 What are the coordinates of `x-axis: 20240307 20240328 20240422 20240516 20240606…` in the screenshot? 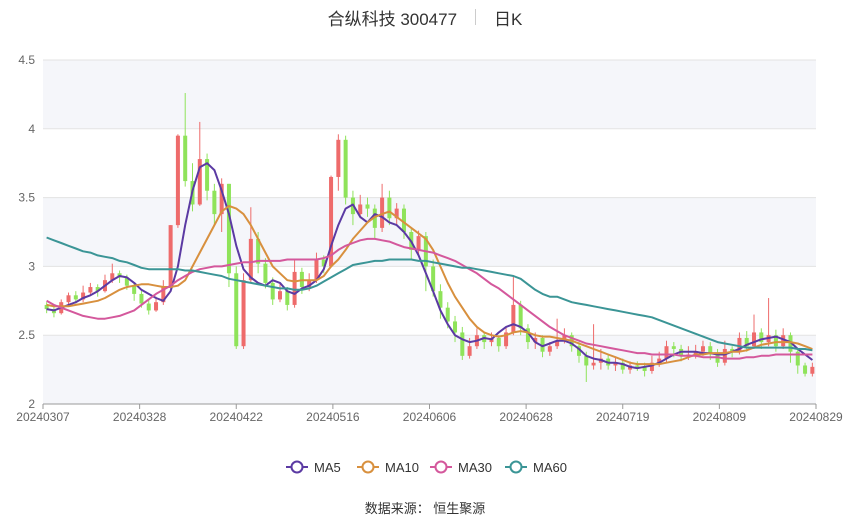 It's located at (429, 414).